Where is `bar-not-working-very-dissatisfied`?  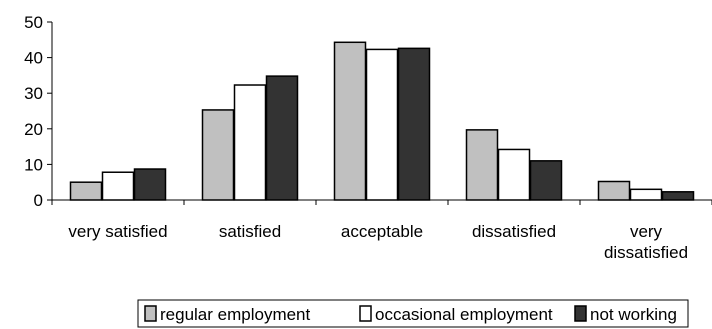
bar-not-working-very-dissatisfied is located at coordinates (678, 196).